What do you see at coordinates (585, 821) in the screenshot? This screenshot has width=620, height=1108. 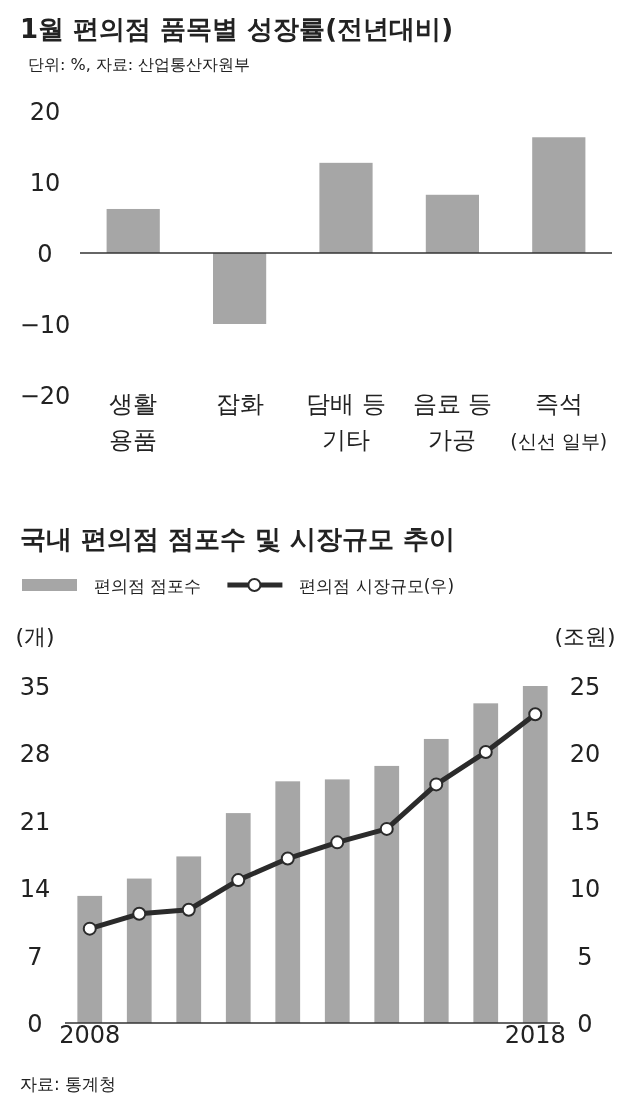 I see `y2-tick-label: 15` at bounding box center [585, 821].